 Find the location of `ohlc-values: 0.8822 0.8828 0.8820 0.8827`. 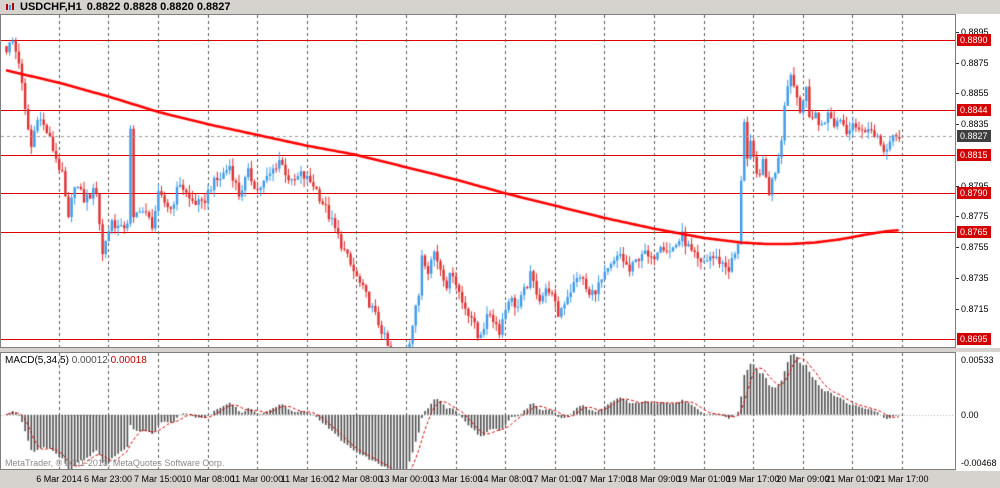

ohlc-values: 0.8822 0.8828 0.8820 0.8827 is located at coordinates (158, 7).